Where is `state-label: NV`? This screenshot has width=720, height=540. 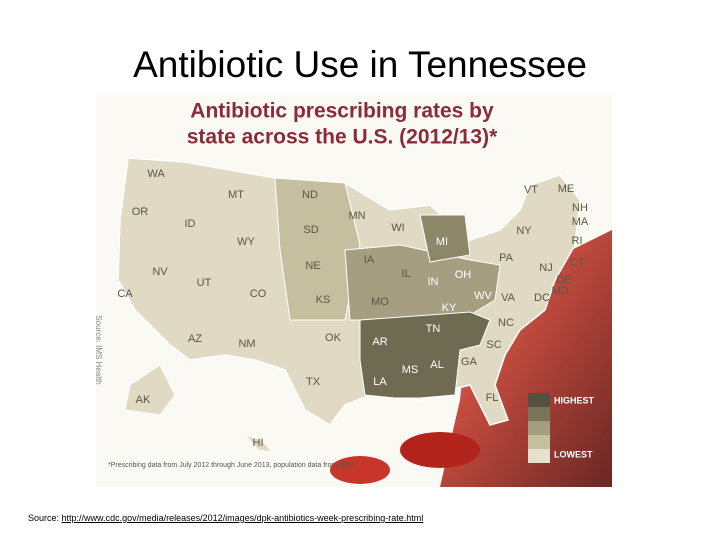 state-label: NV is located at coordinates (160, 272).